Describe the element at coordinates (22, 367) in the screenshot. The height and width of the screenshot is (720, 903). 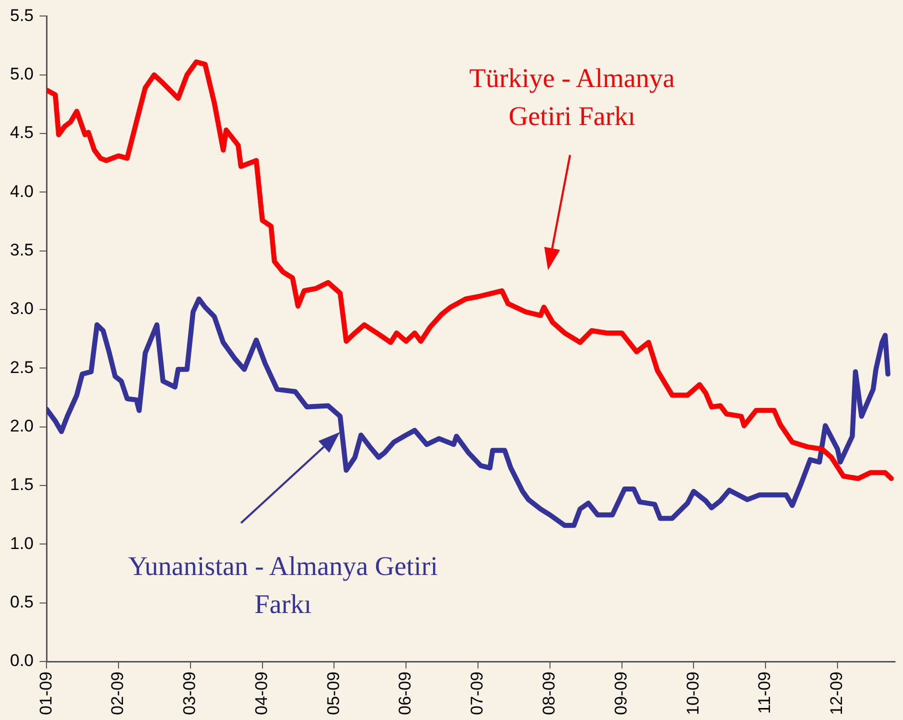
I see `y-tick-label: 2.5` at that location.